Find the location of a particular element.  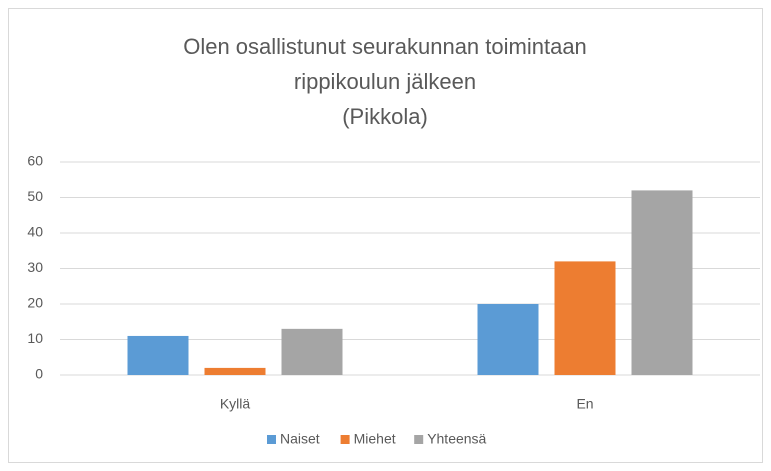

legend-label: Yhteensä is located at coordinates (456, 439).